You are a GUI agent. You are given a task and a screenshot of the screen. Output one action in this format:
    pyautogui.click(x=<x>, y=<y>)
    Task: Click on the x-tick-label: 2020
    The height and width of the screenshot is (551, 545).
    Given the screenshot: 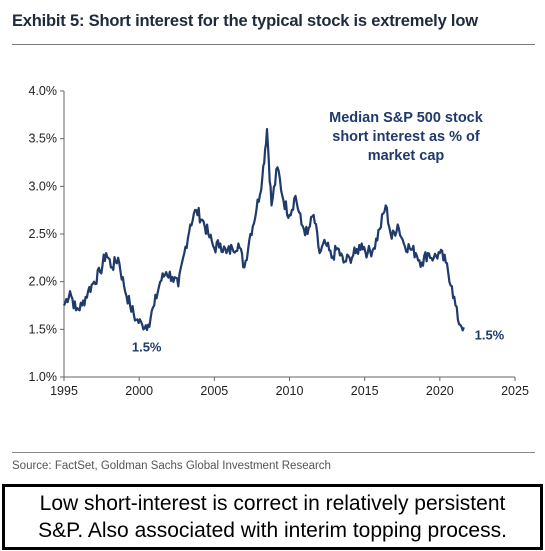 What is the action you would take?
    pyautogui.click(x=440, y=391)
    